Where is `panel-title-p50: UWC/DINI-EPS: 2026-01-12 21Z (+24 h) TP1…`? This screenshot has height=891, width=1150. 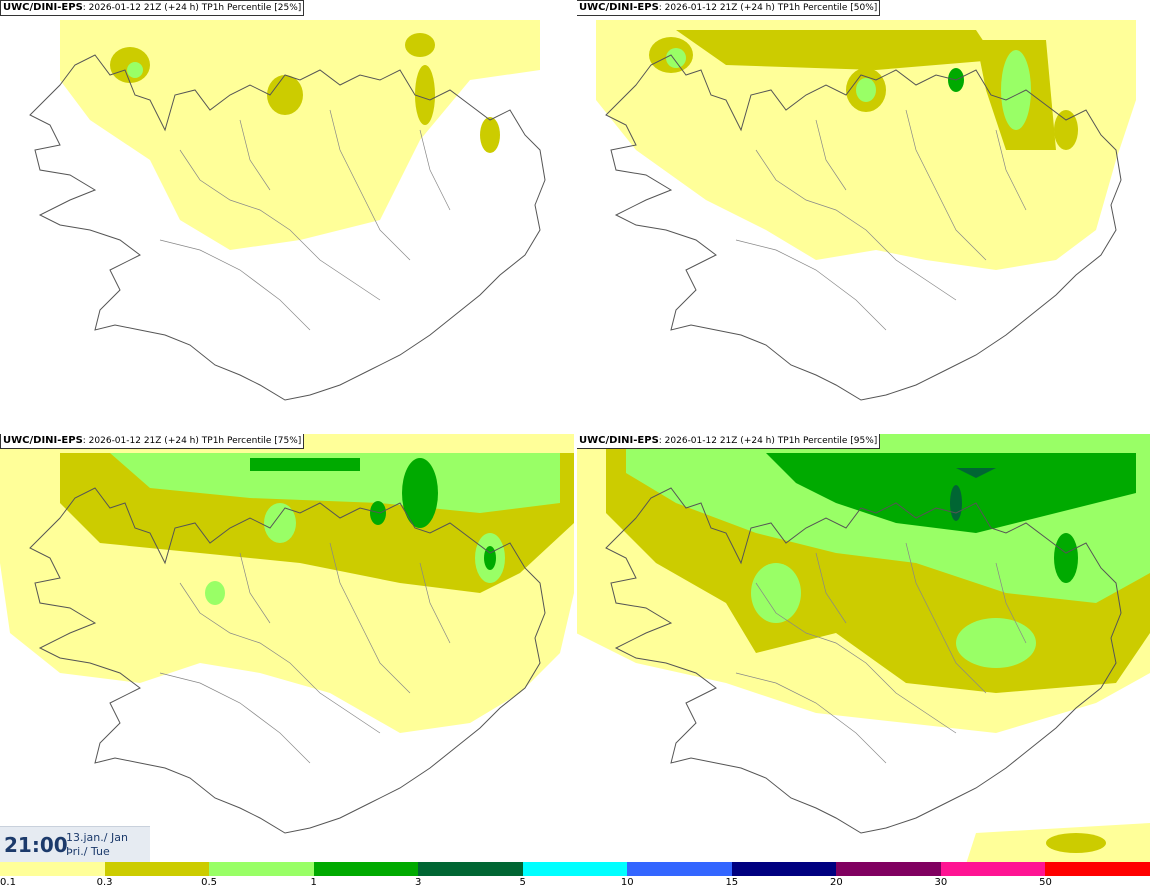
panel-title-p50: UWC/DINI-EPS: 2026-01-12 21Z (+24 h) TP1… is located at coordinates (728, 8).